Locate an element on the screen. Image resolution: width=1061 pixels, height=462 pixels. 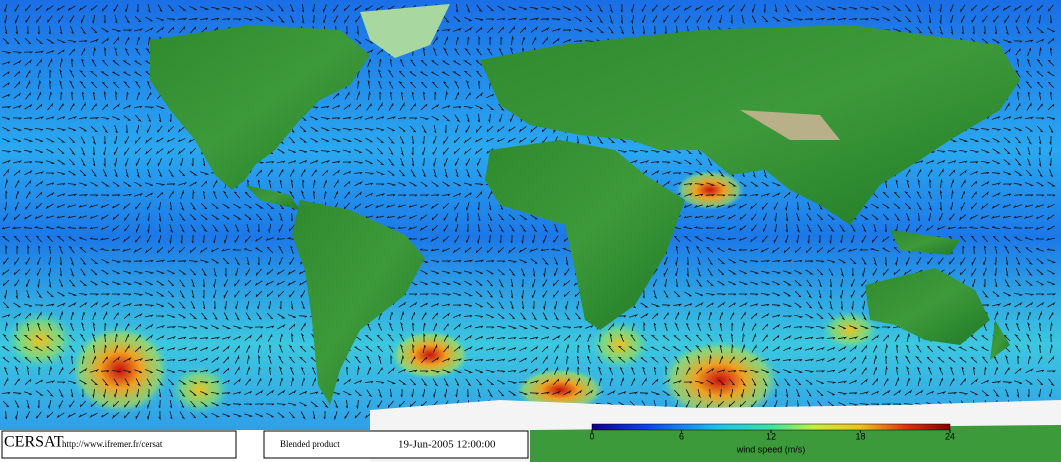
url: http://www.ifremer.fr/cersat is located at coordinates (112, 444).